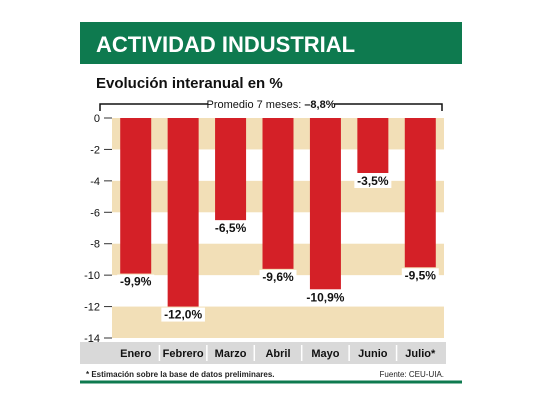  I want to click on category-axis: Enero Febrero Marzo Abril Mayo Junio Julio*, so click(263, 353).